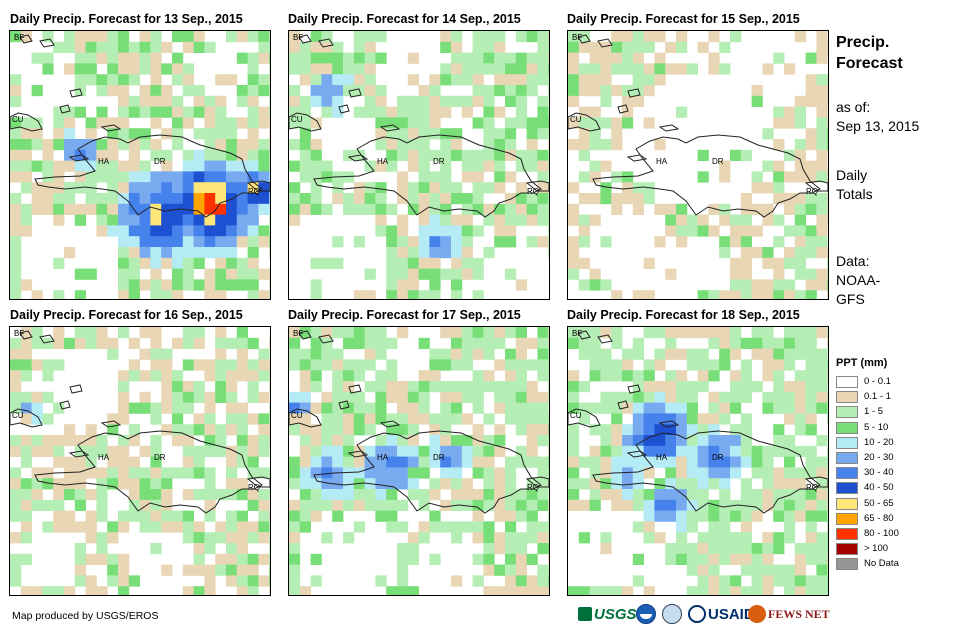  Describe the element at coordinates (896, 488) in the screenshot. I see `legend-item: 40 - 50` at that location.